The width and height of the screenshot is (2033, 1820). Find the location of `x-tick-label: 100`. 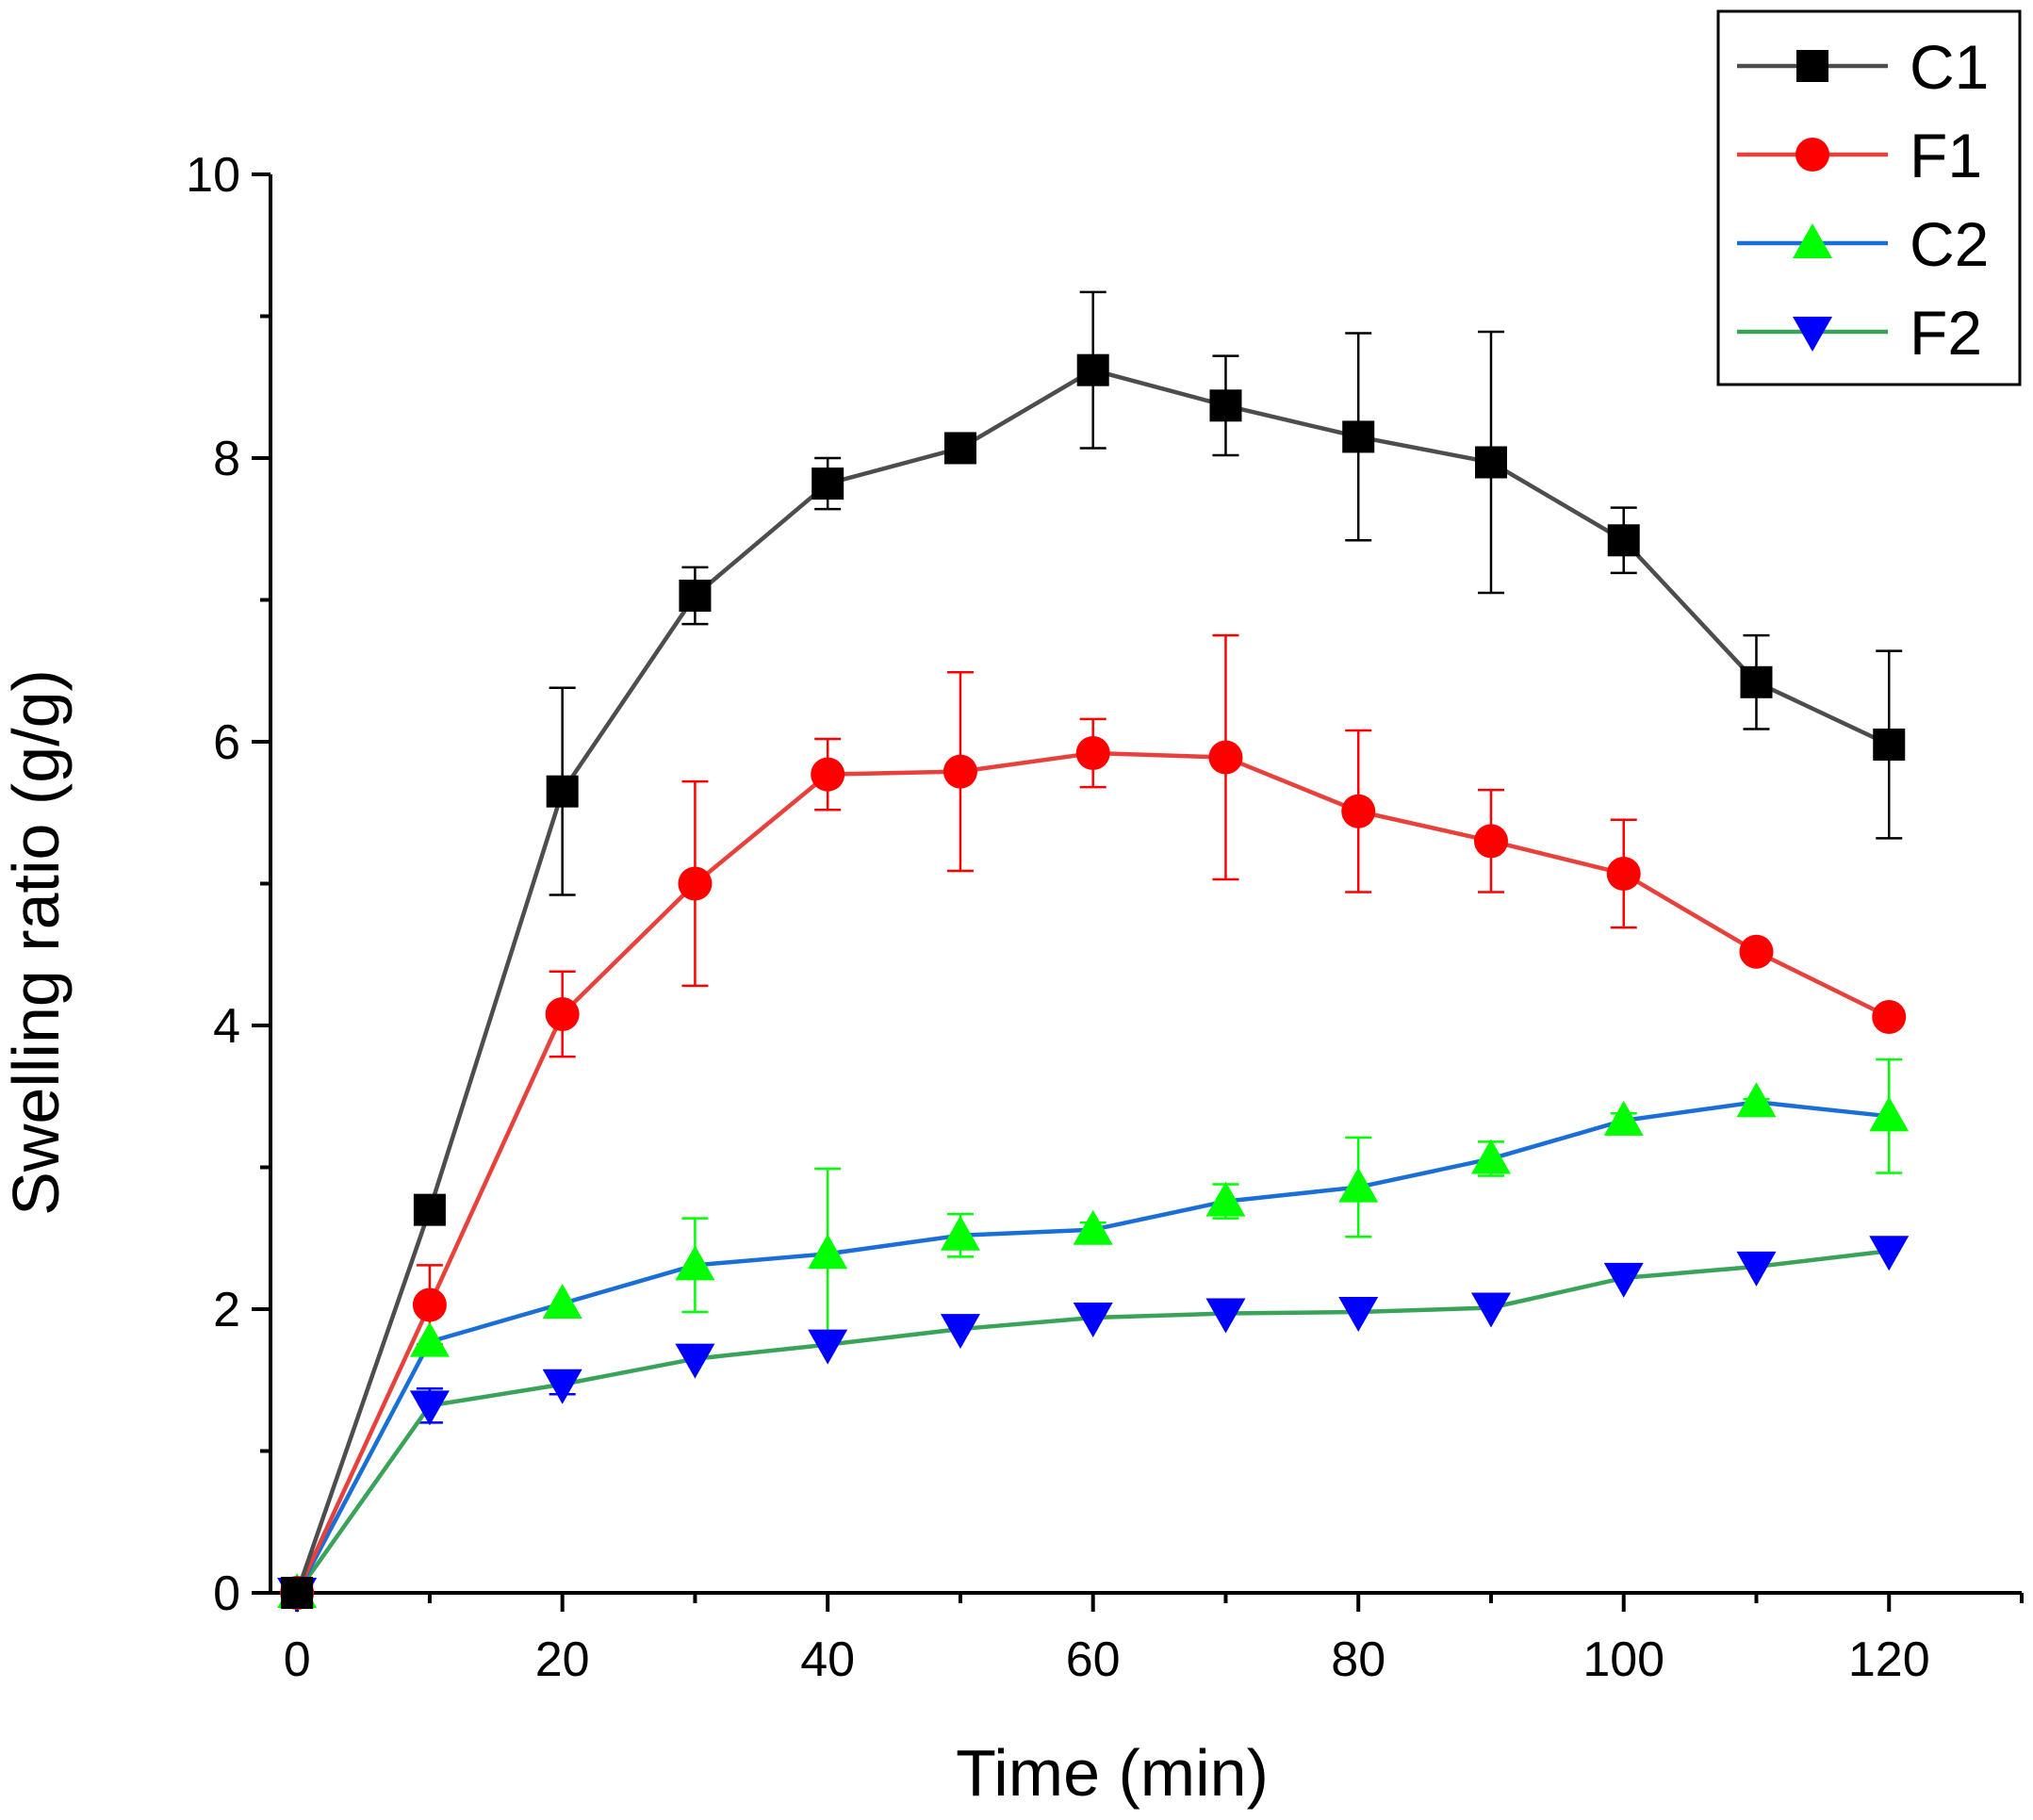

x-tick-label: 100 is located at coordinates (1623, 1659).